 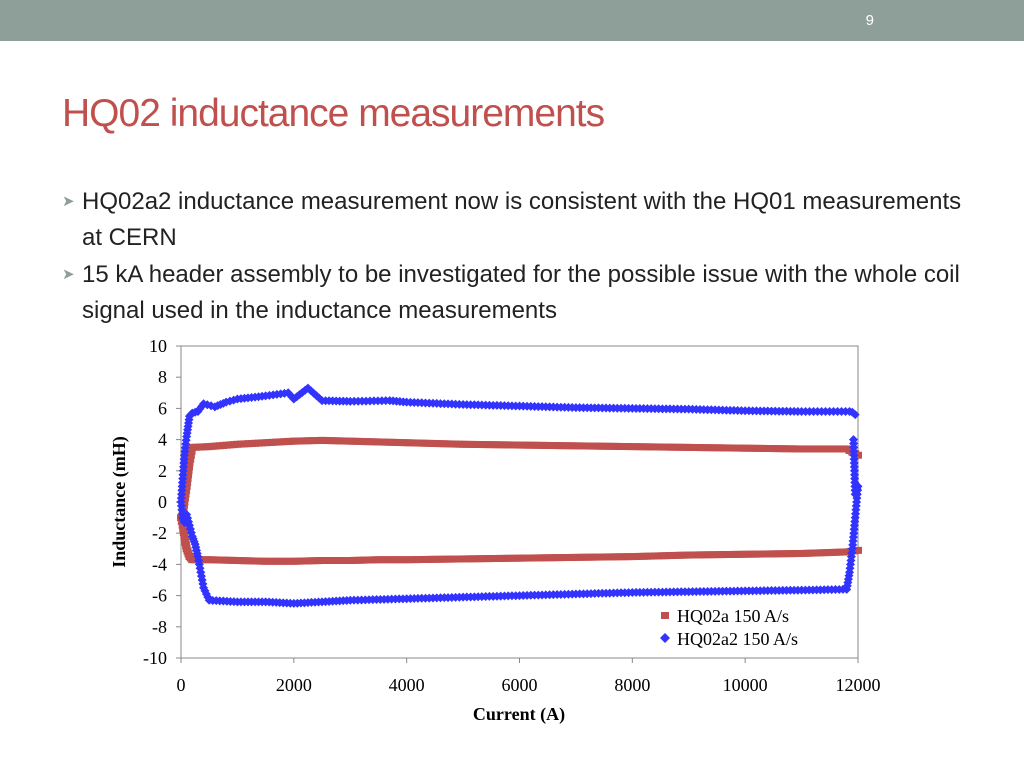 What do you see at coordinates (632, 685) in the screenshot?
I see `x-tick-label: 8000` at bounding box center [632, 685].